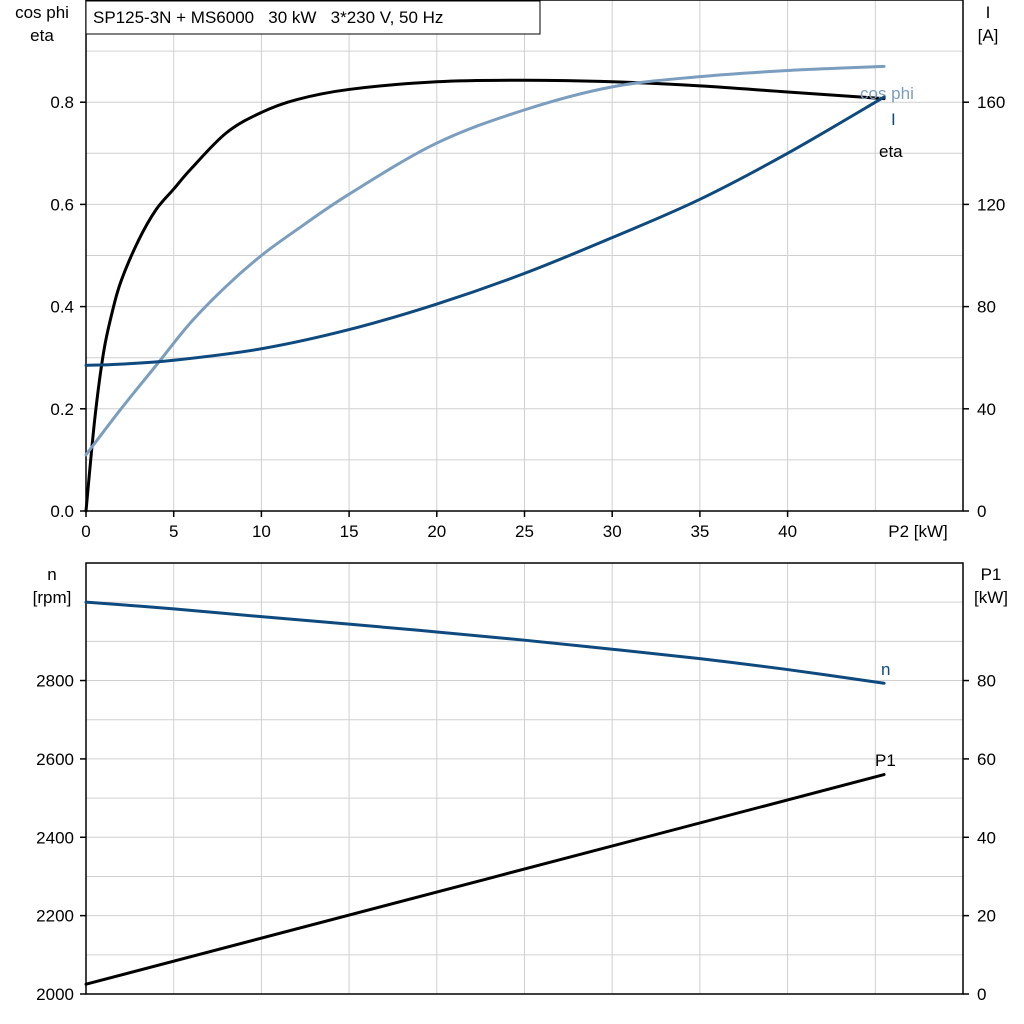 The image size is (1024, 1024). What do you see at coordinates (52, 597) in the screenshot?
I see `y-left-axis-label: [rpm]` at bounding box center [52, 597].